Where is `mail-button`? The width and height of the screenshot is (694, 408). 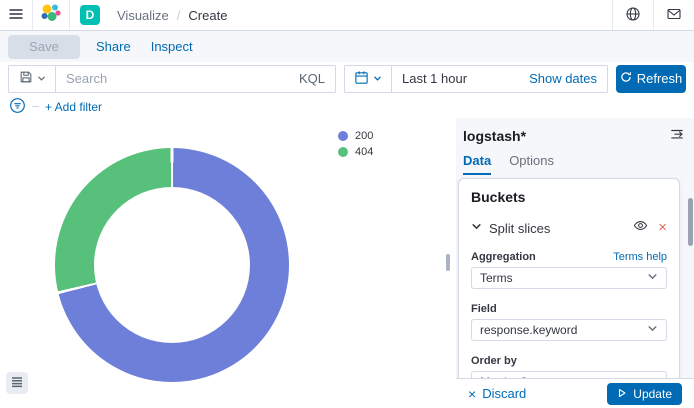 mail-button is located at coordinates (674, 15).